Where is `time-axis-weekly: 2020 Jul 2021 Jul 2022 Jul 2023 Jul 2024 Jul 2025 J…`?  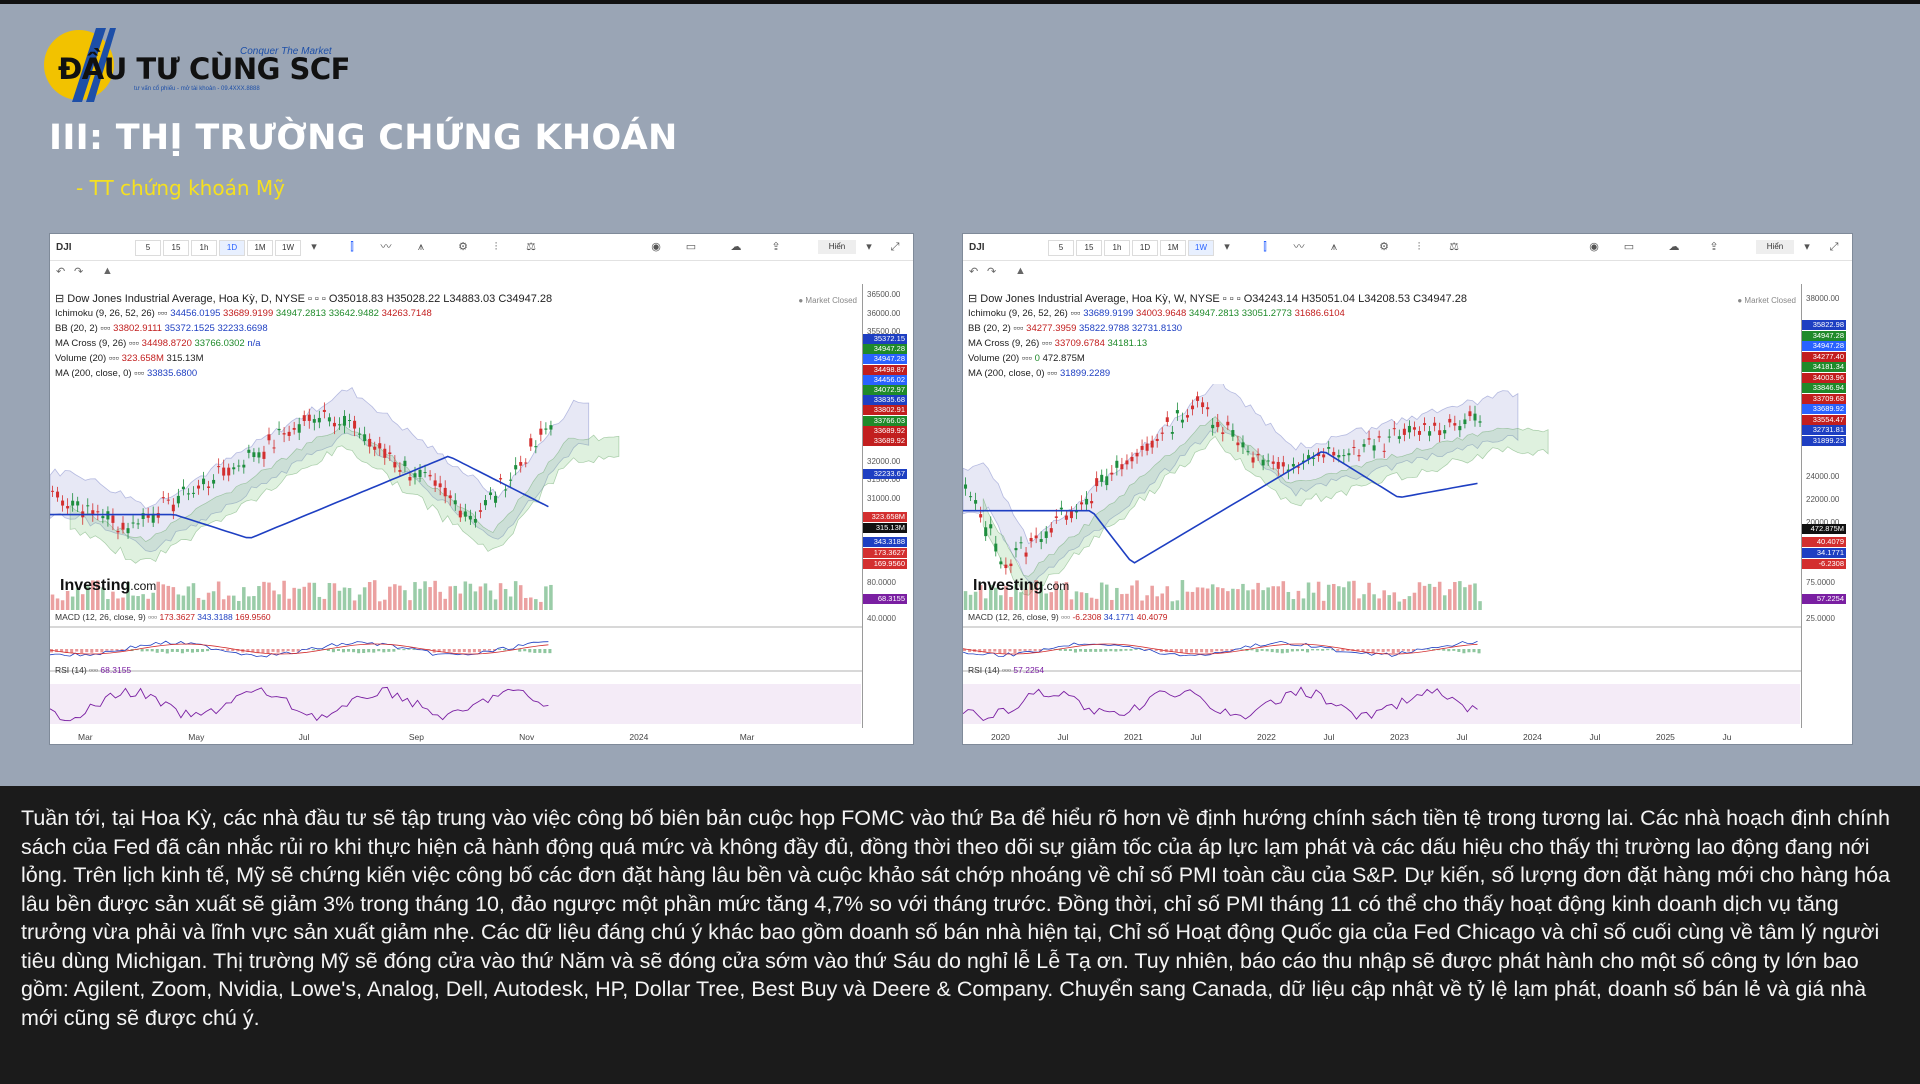
time-axis-weekly: 2020 Jul 2021 Jul 2022 Jul 2023 Jul 2024 Jul 2025 J… is located at coordinates (1382, 737).